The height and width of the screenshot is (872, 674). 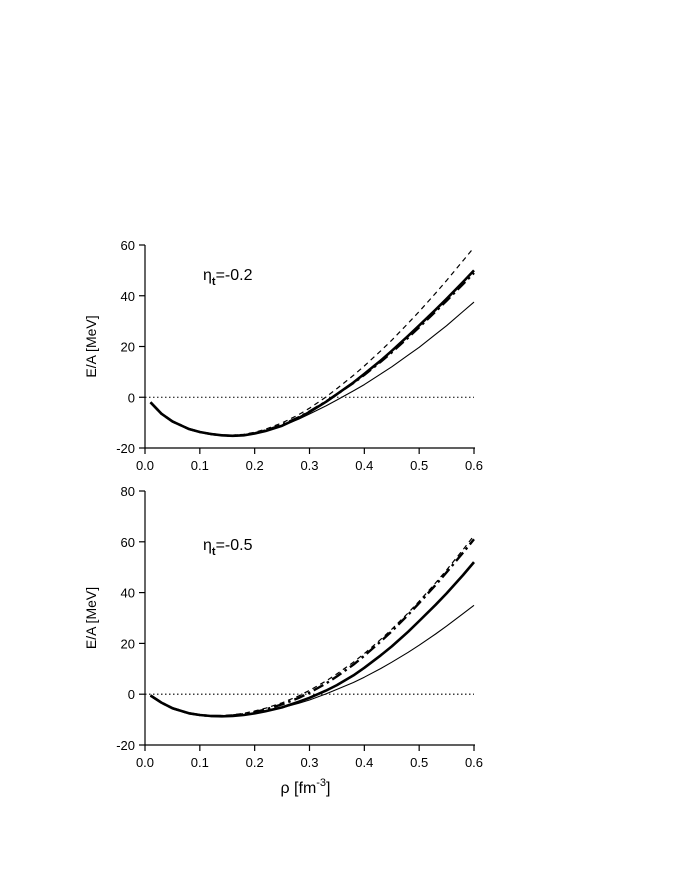 I want to click on y-tick-label: 80, so click(x=128, y=491).